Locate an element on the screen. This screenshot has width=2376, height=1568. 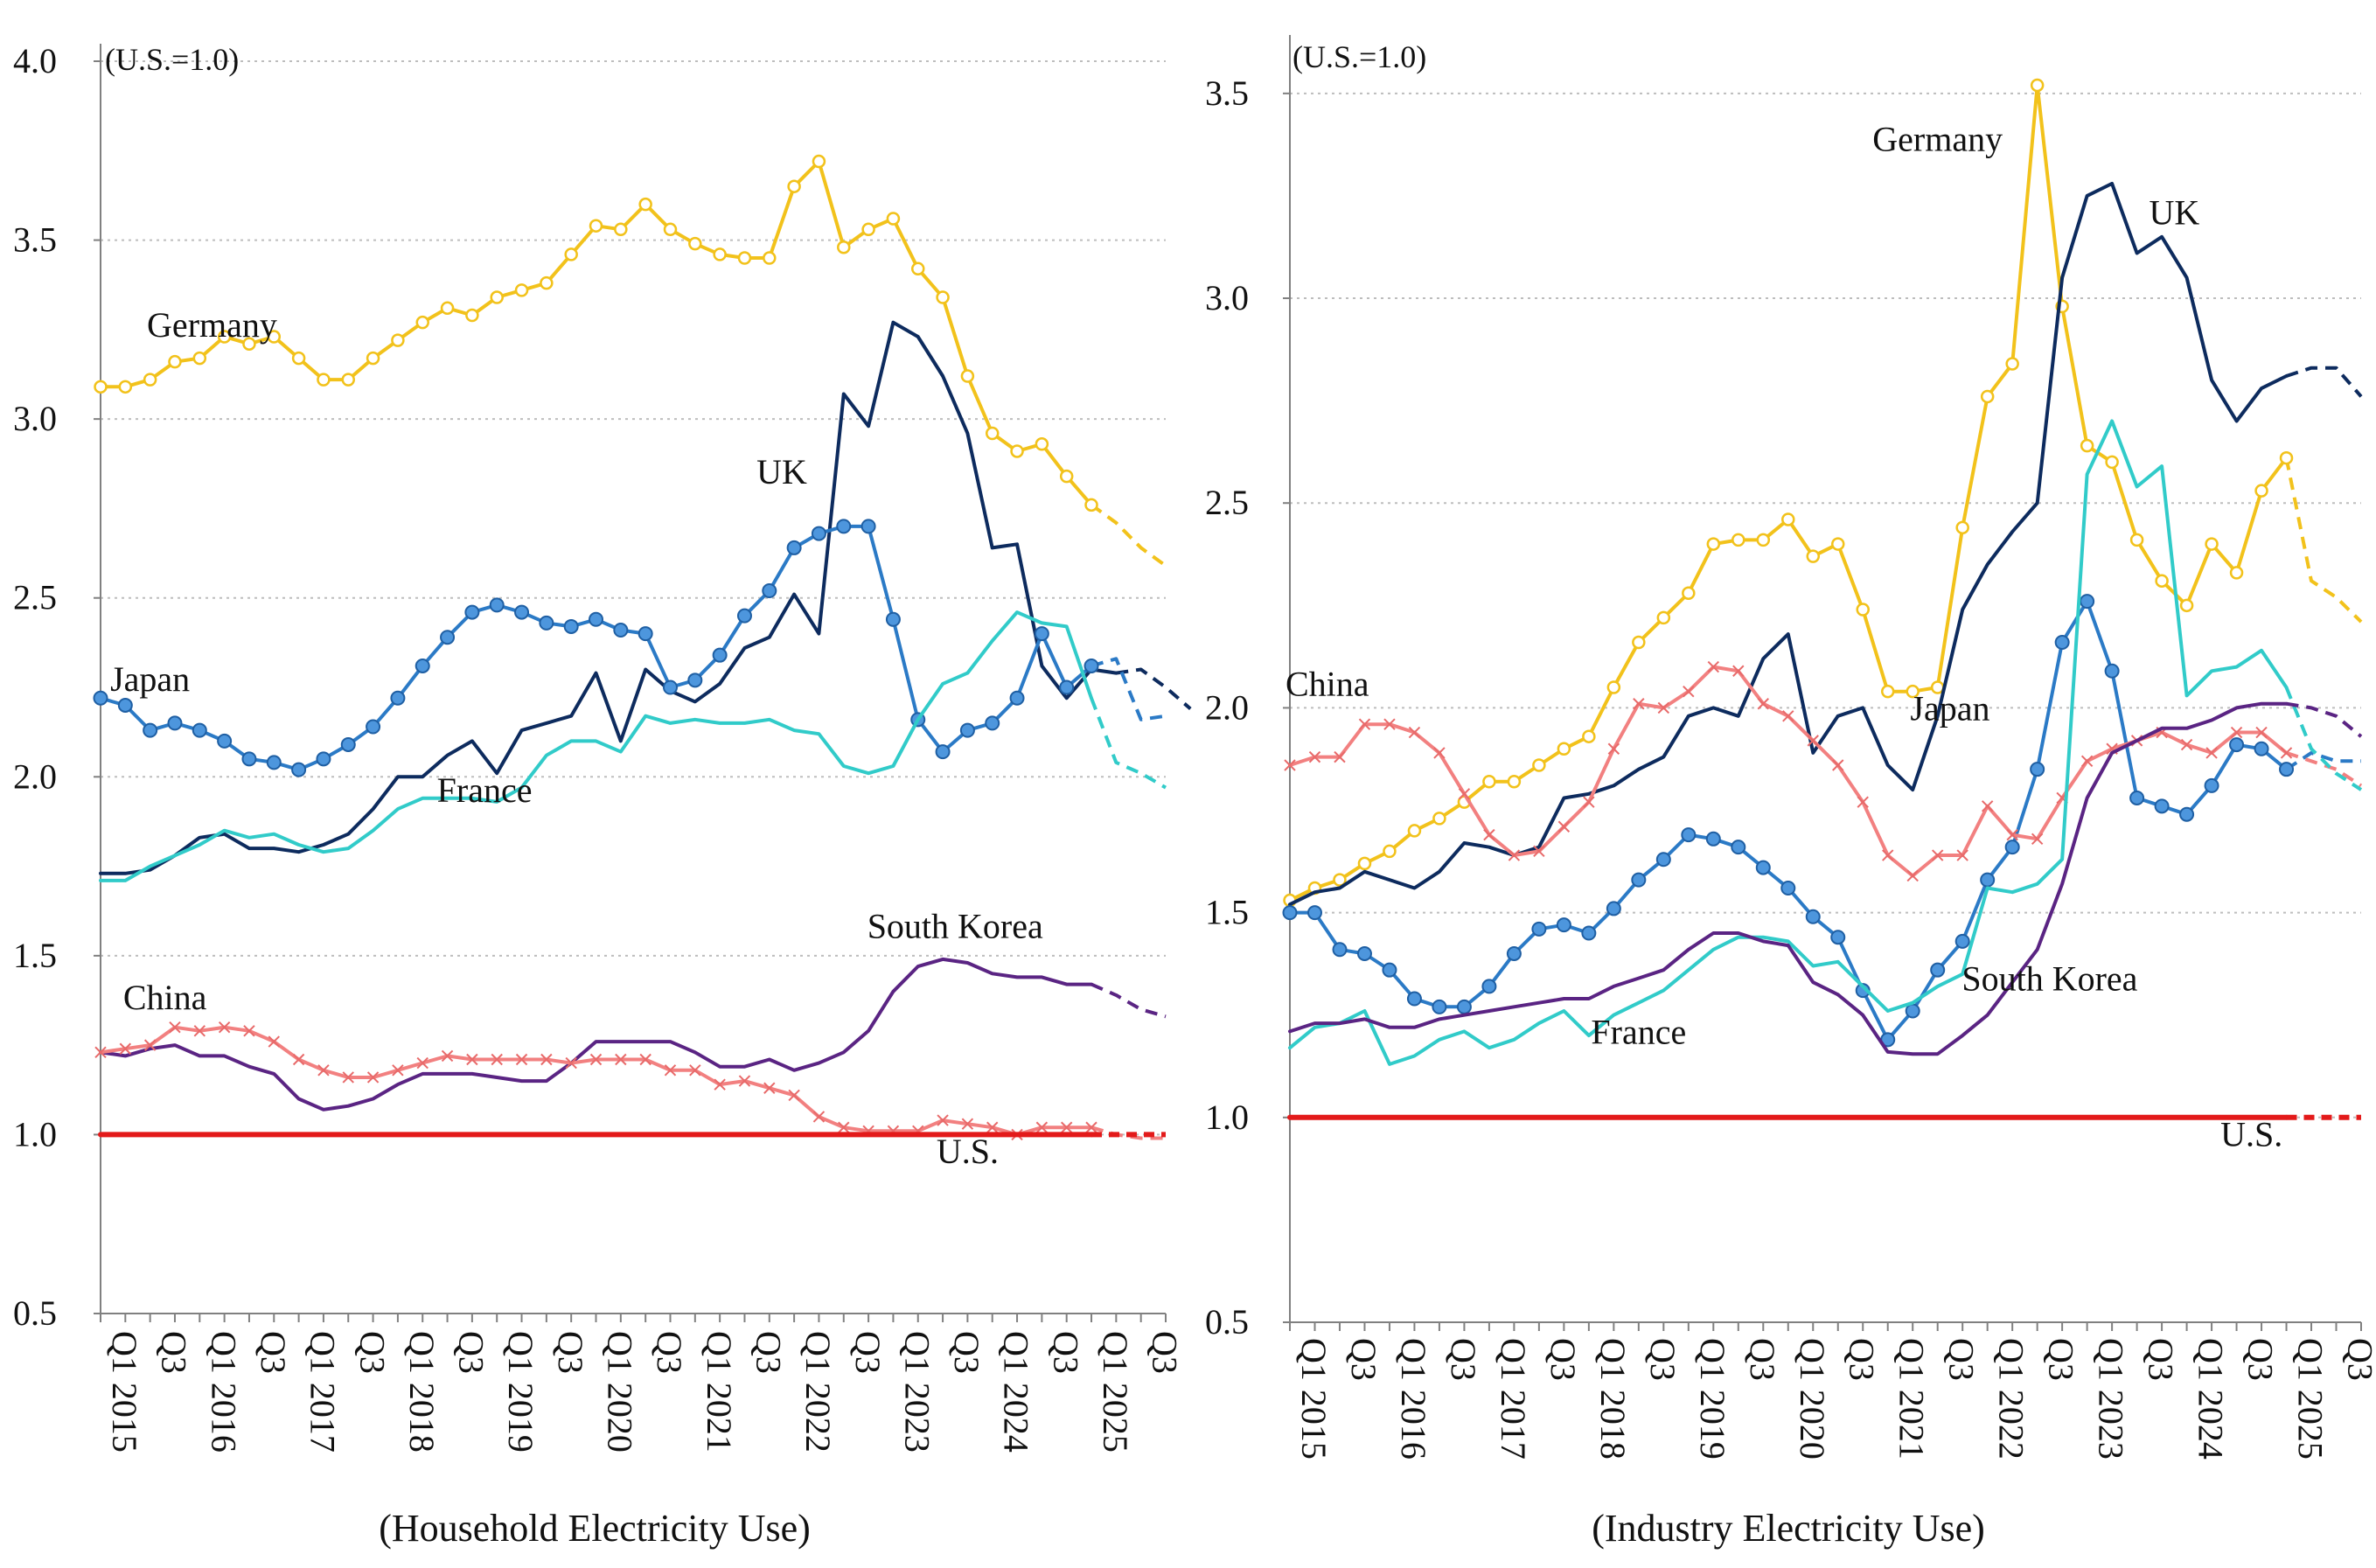
household-germany-projection-line is located at coordinates (1129, 535).